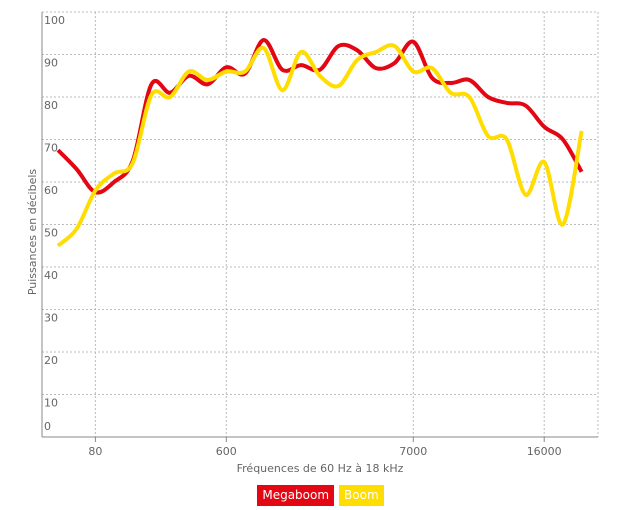 The image size is (641, 510). I want to click on legend-entry: Megaboom, so click(296, 495).